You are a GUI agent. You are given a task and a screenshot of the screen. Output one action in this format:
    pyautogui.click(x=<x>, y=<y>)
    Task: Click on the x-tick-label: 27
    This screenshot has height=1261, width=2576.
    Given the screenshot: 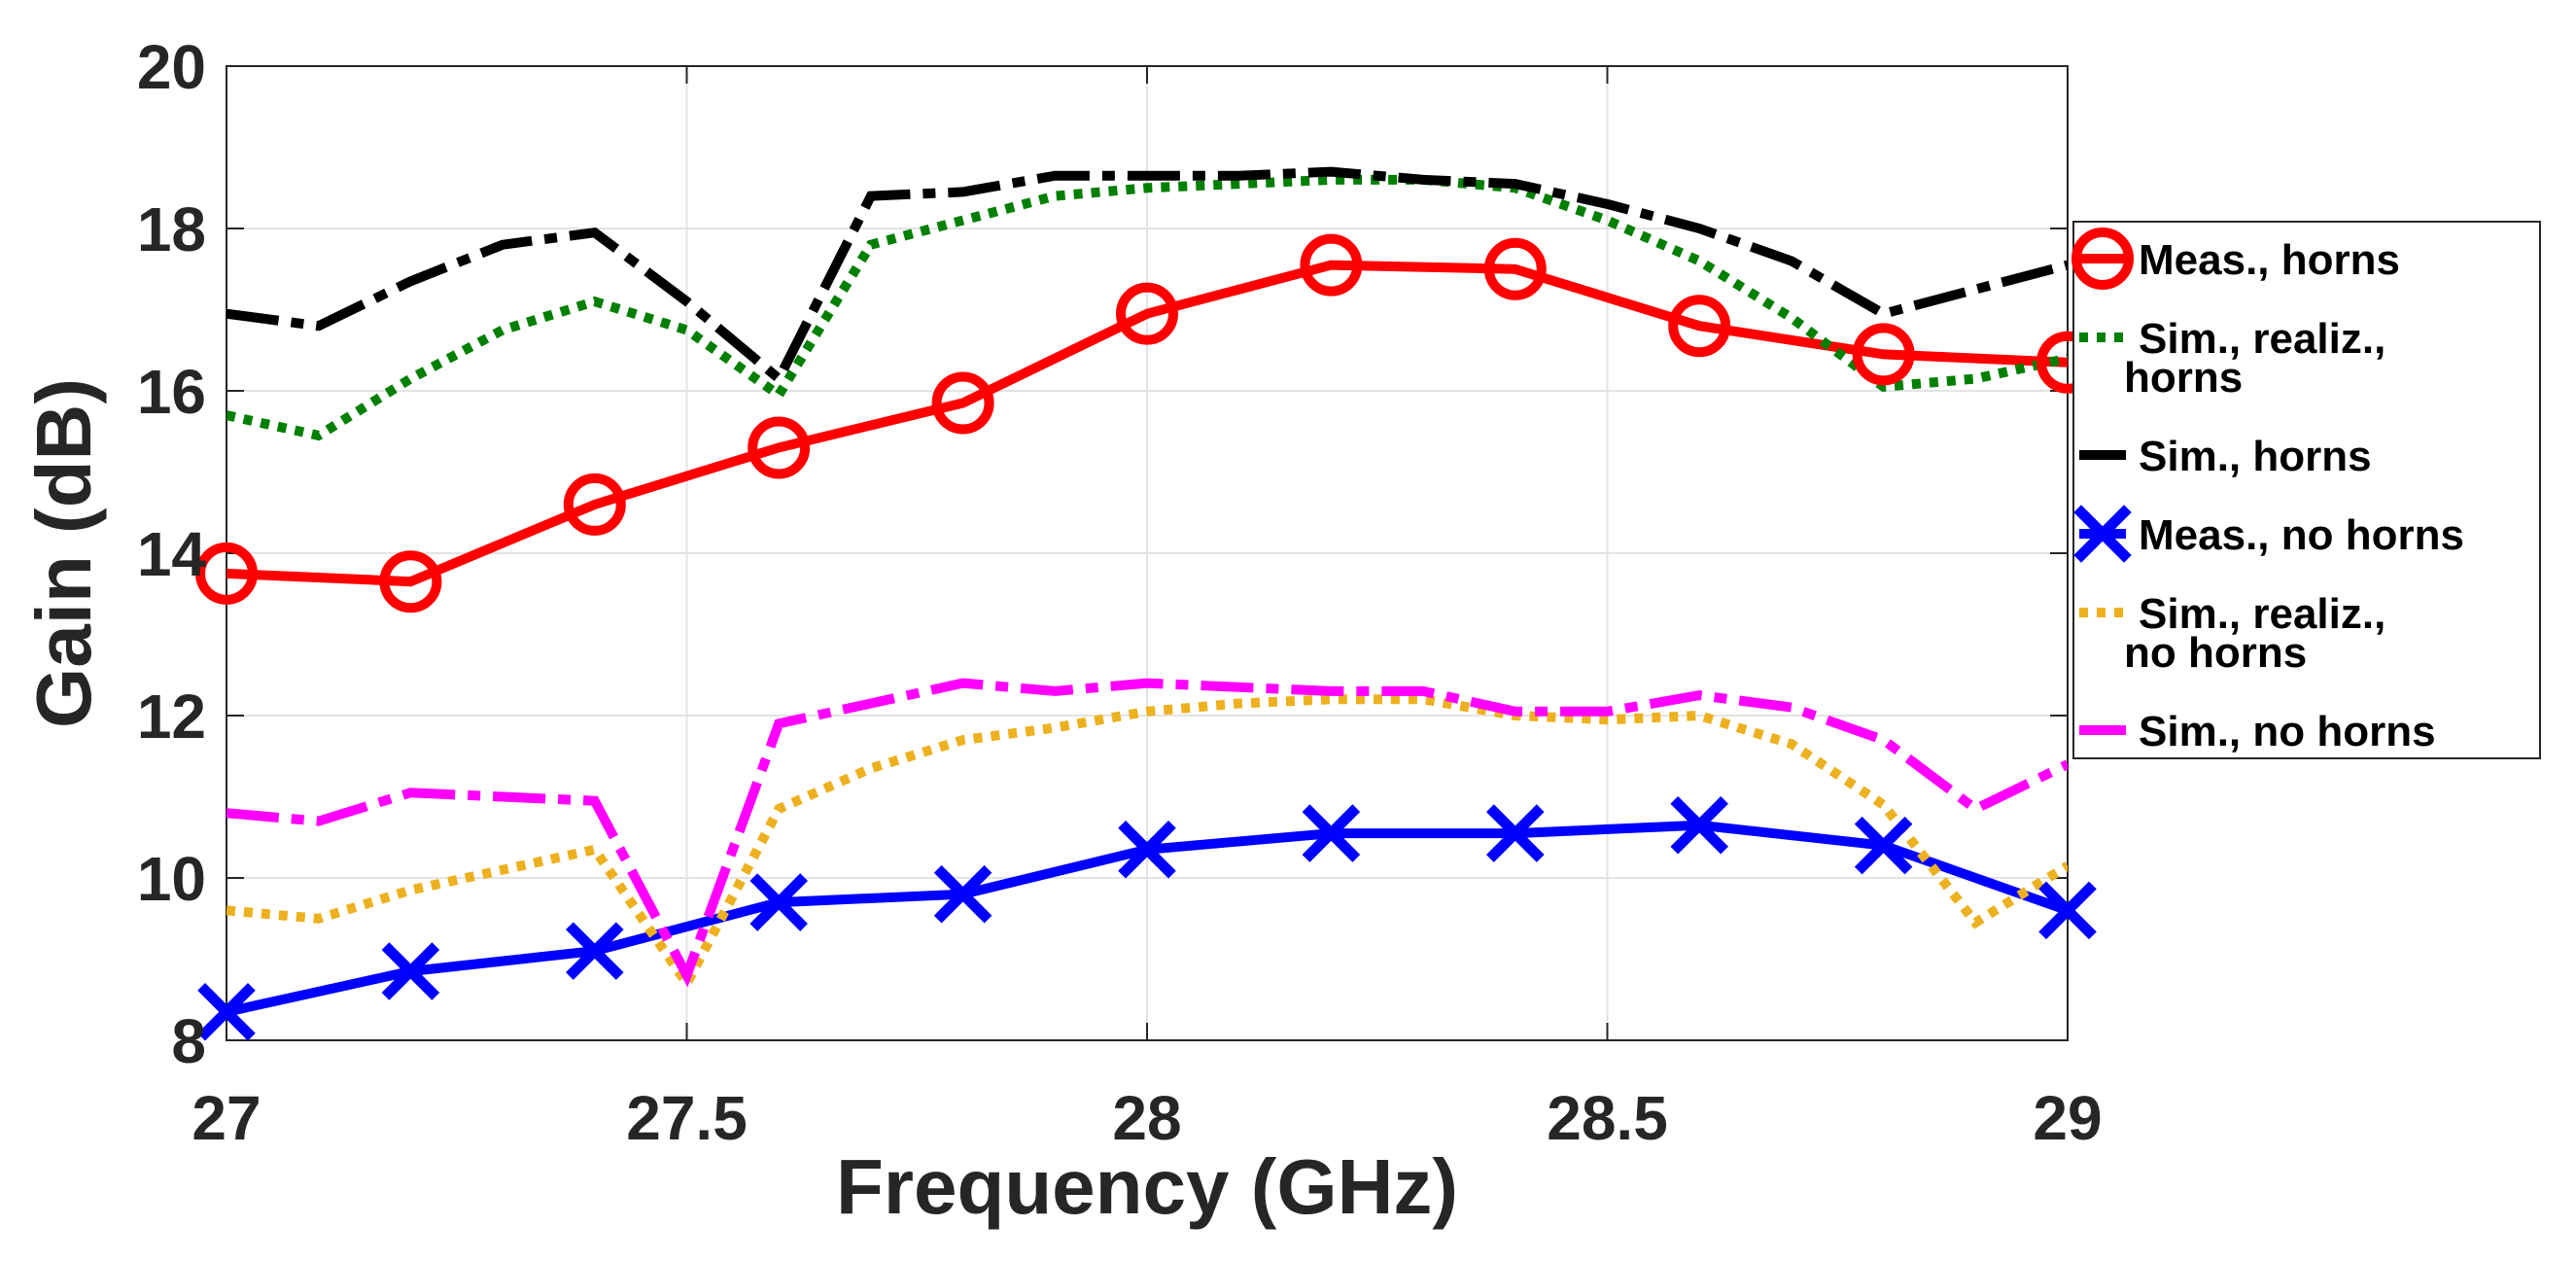 What is the action you would take?
    pyautogui.click(x=226, y=1118)
    